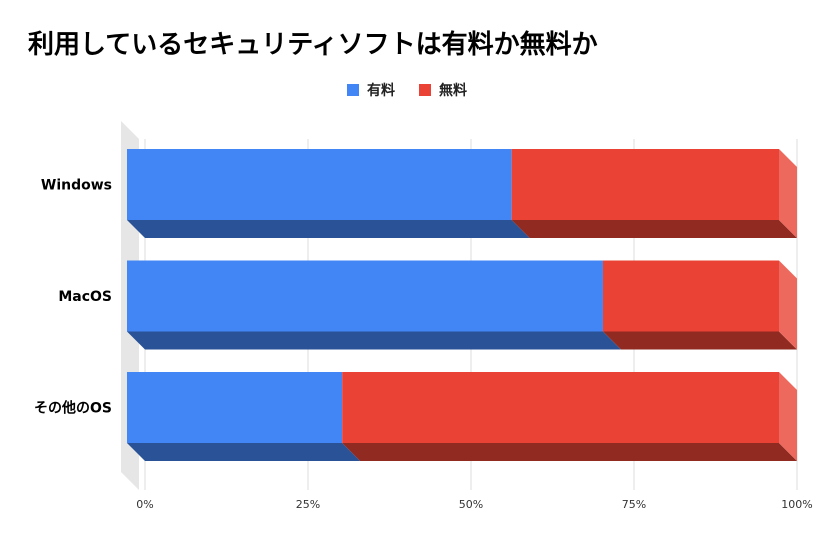  Describe the element at coordinates (308, 504) in the screenshot. I see `x-tick-label: 25%` at that location.